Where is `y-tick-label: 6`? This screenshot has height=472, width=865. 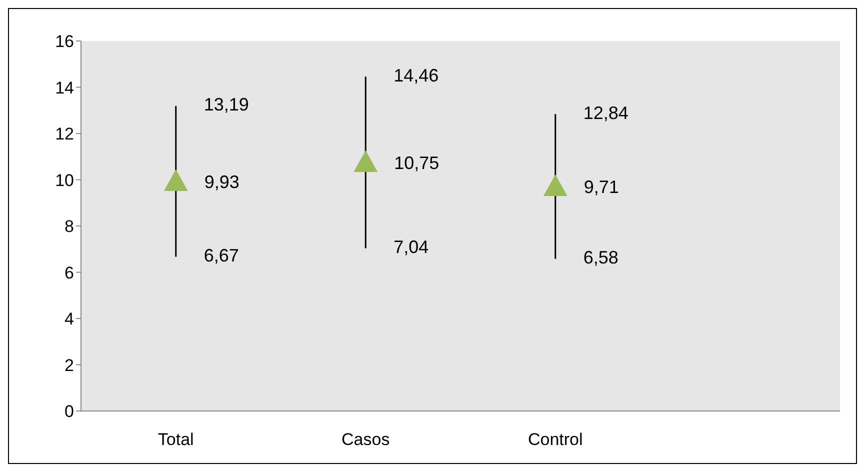
y-tick-label: 6 is located at coordinates (69, 272).